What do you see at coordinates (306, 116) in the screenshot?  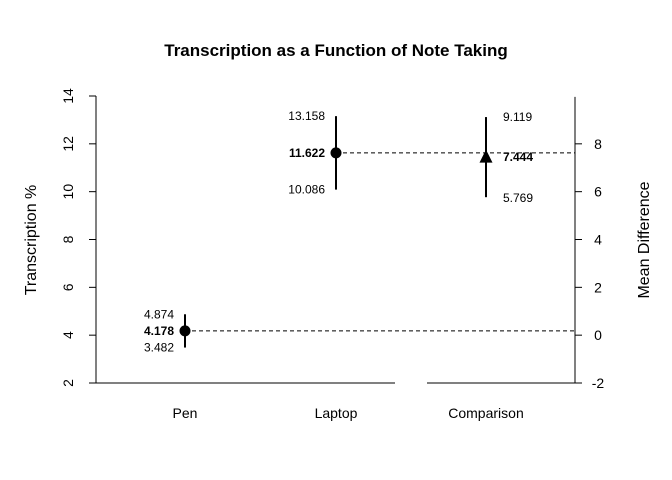 I see `upper-label-laptop: 13.158` at bounding box center [306, 116].